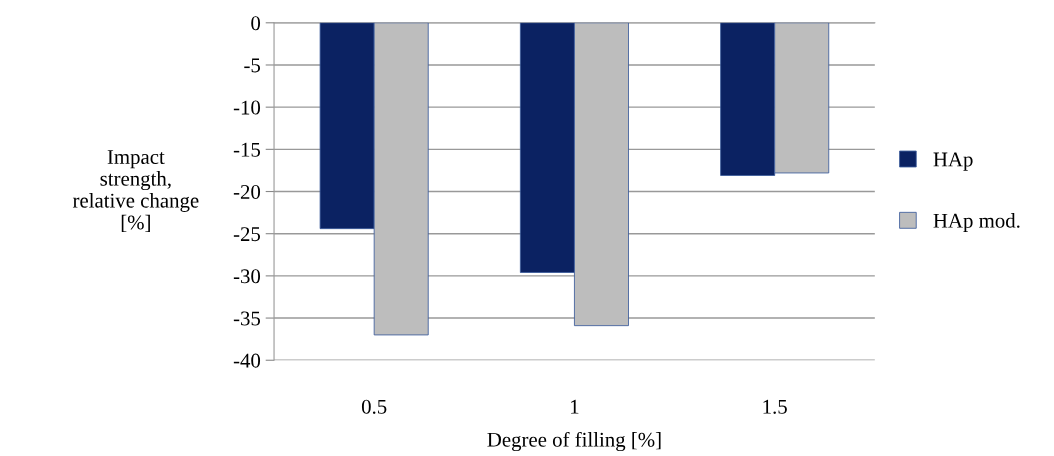 The image size is (1054, 456). Describe the element at coordinates (953, 161) in the screenshot. I see `legend-label: HAp` at that location.